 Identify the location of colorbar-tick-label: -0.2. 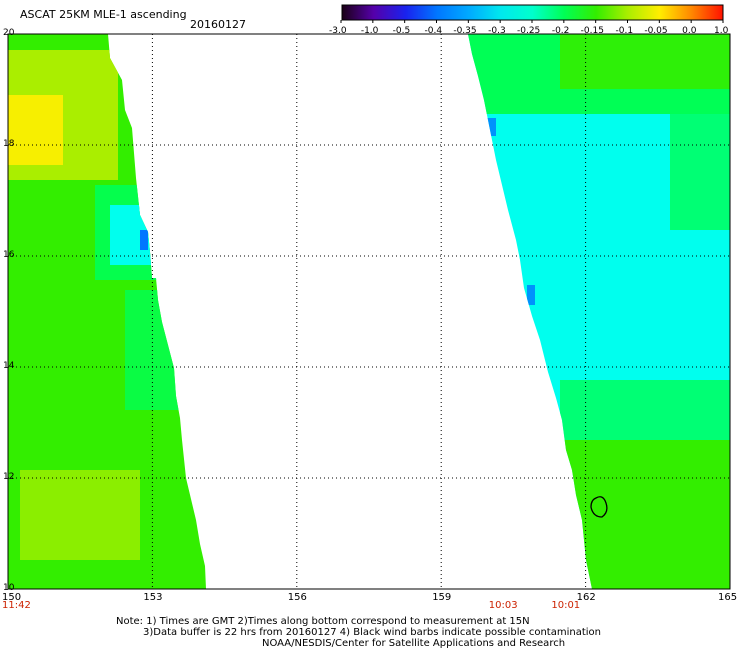
(560, 31).